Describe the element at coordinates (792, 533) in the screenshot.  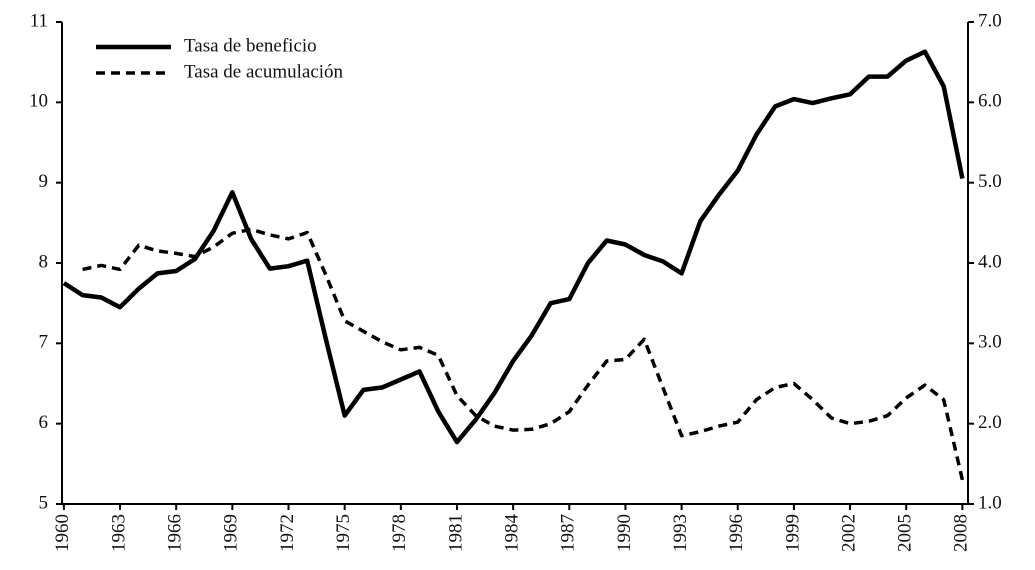
I see `x-tick-label: 1999` at that location.